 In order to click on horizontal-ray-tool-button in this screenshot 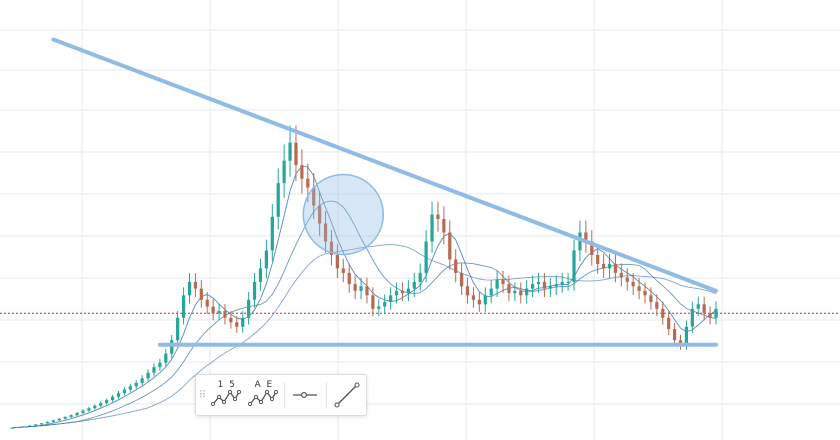, I will do `click(305, 395)`.